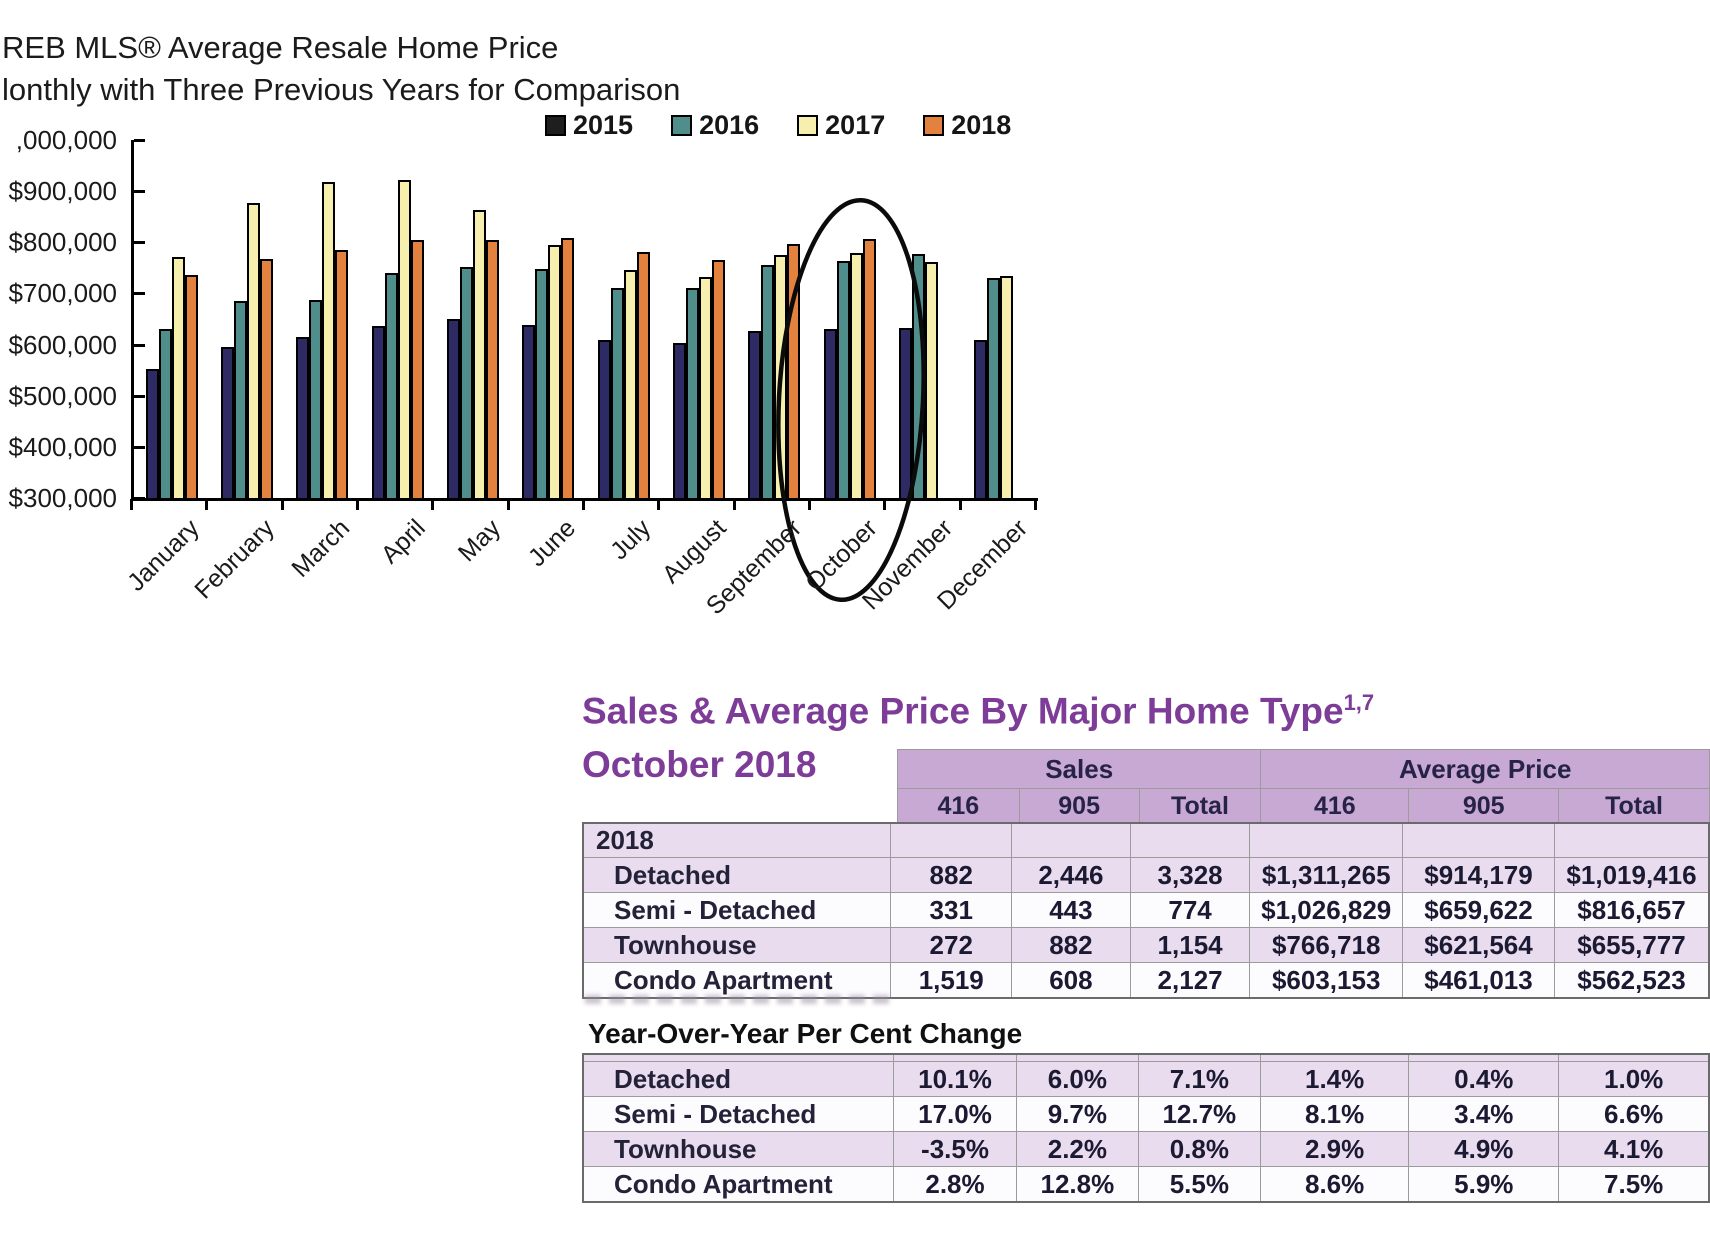 The height and width of the screenshot is (1248, 1710). What do you see at coordinates (1484, 1184) in the screenshot?
I see `value-cell: 5.9%` at bounding box center [1484, 1184].